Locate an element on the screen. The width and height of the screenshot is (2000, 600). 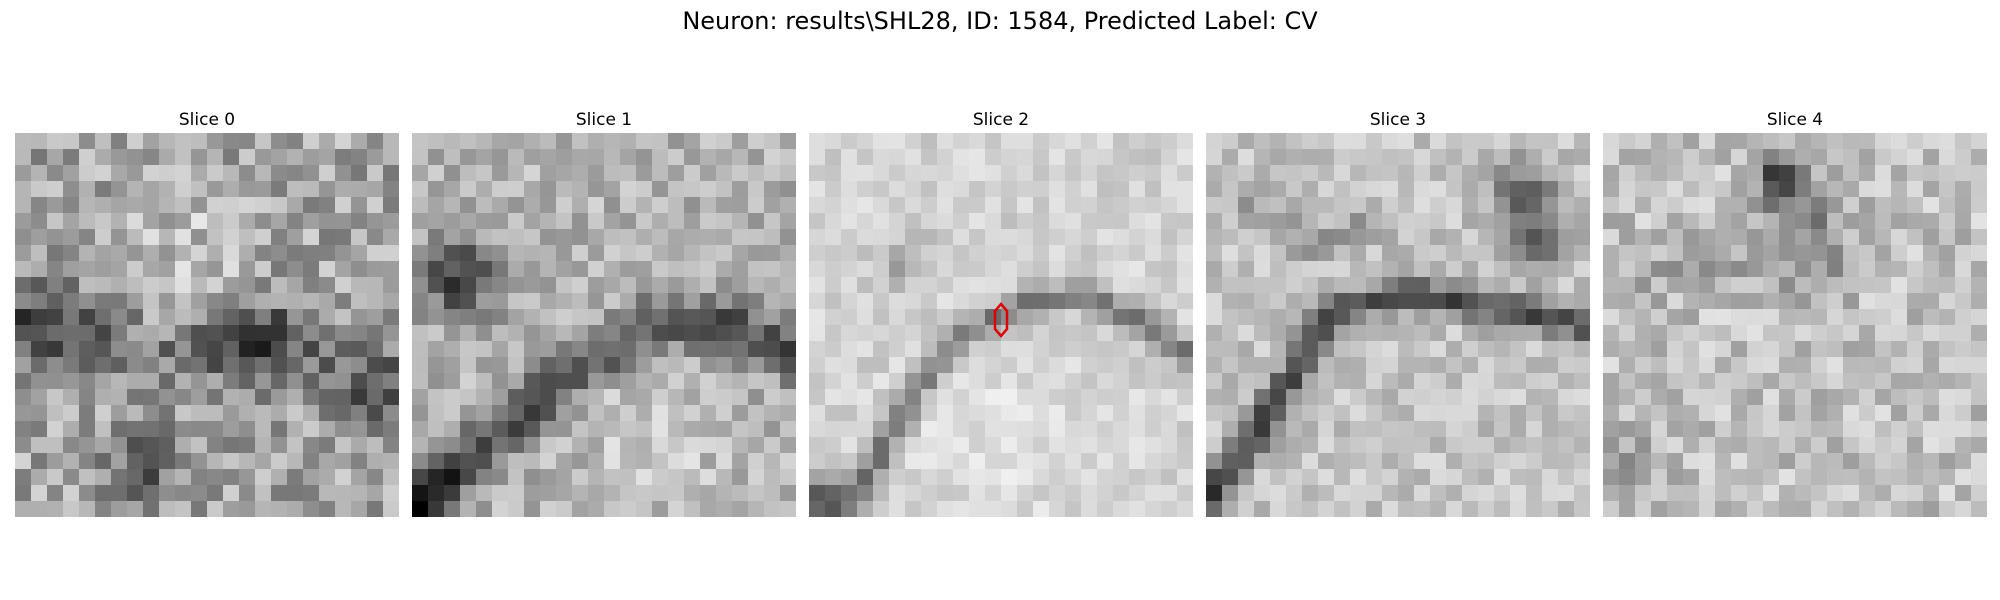
slice-panel-2: Slice 2 is located at coordinates (1001, 312).